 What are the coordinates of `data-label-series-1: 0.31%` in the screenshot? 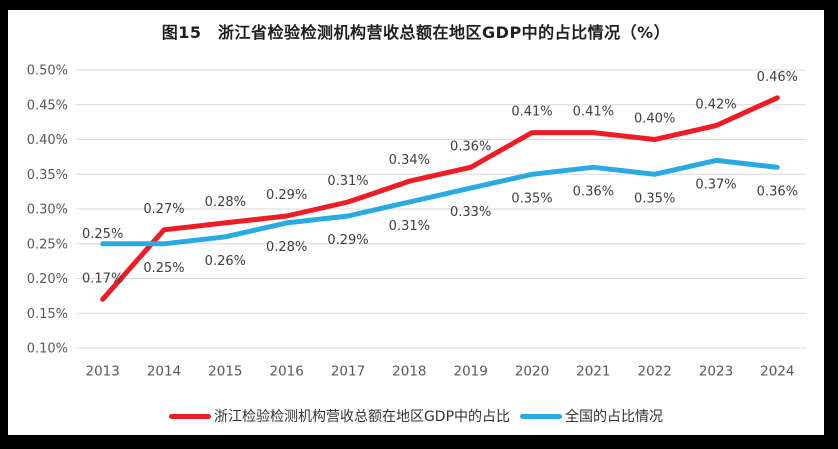 It's located at (409, 226).